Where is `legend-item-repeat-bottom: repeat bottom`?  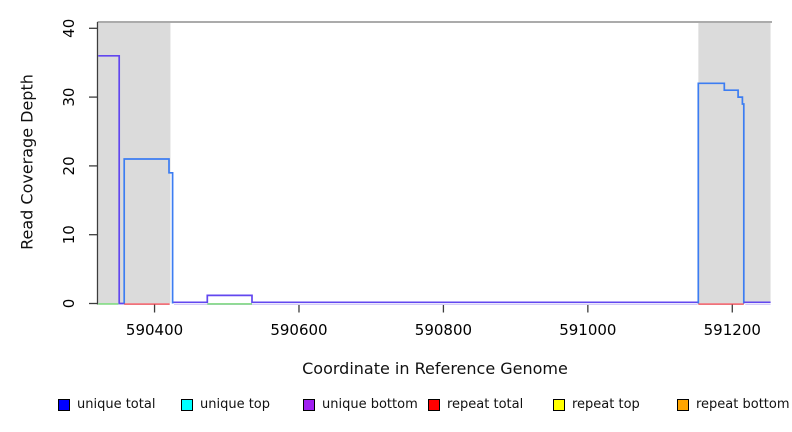 legend-item-repeat-bottom: repeat bottom is located at coordinates (733, 404).